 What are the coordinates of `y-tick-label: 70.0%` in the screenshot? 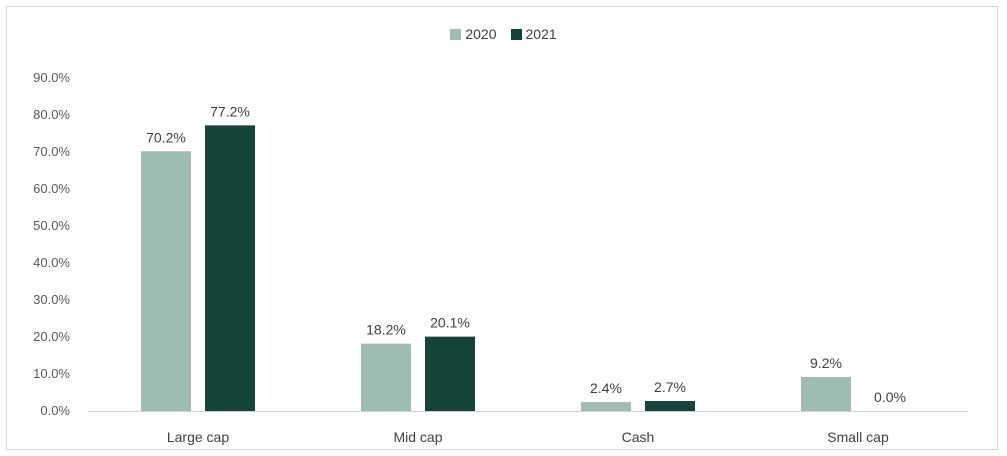 It's located at (51, 151).